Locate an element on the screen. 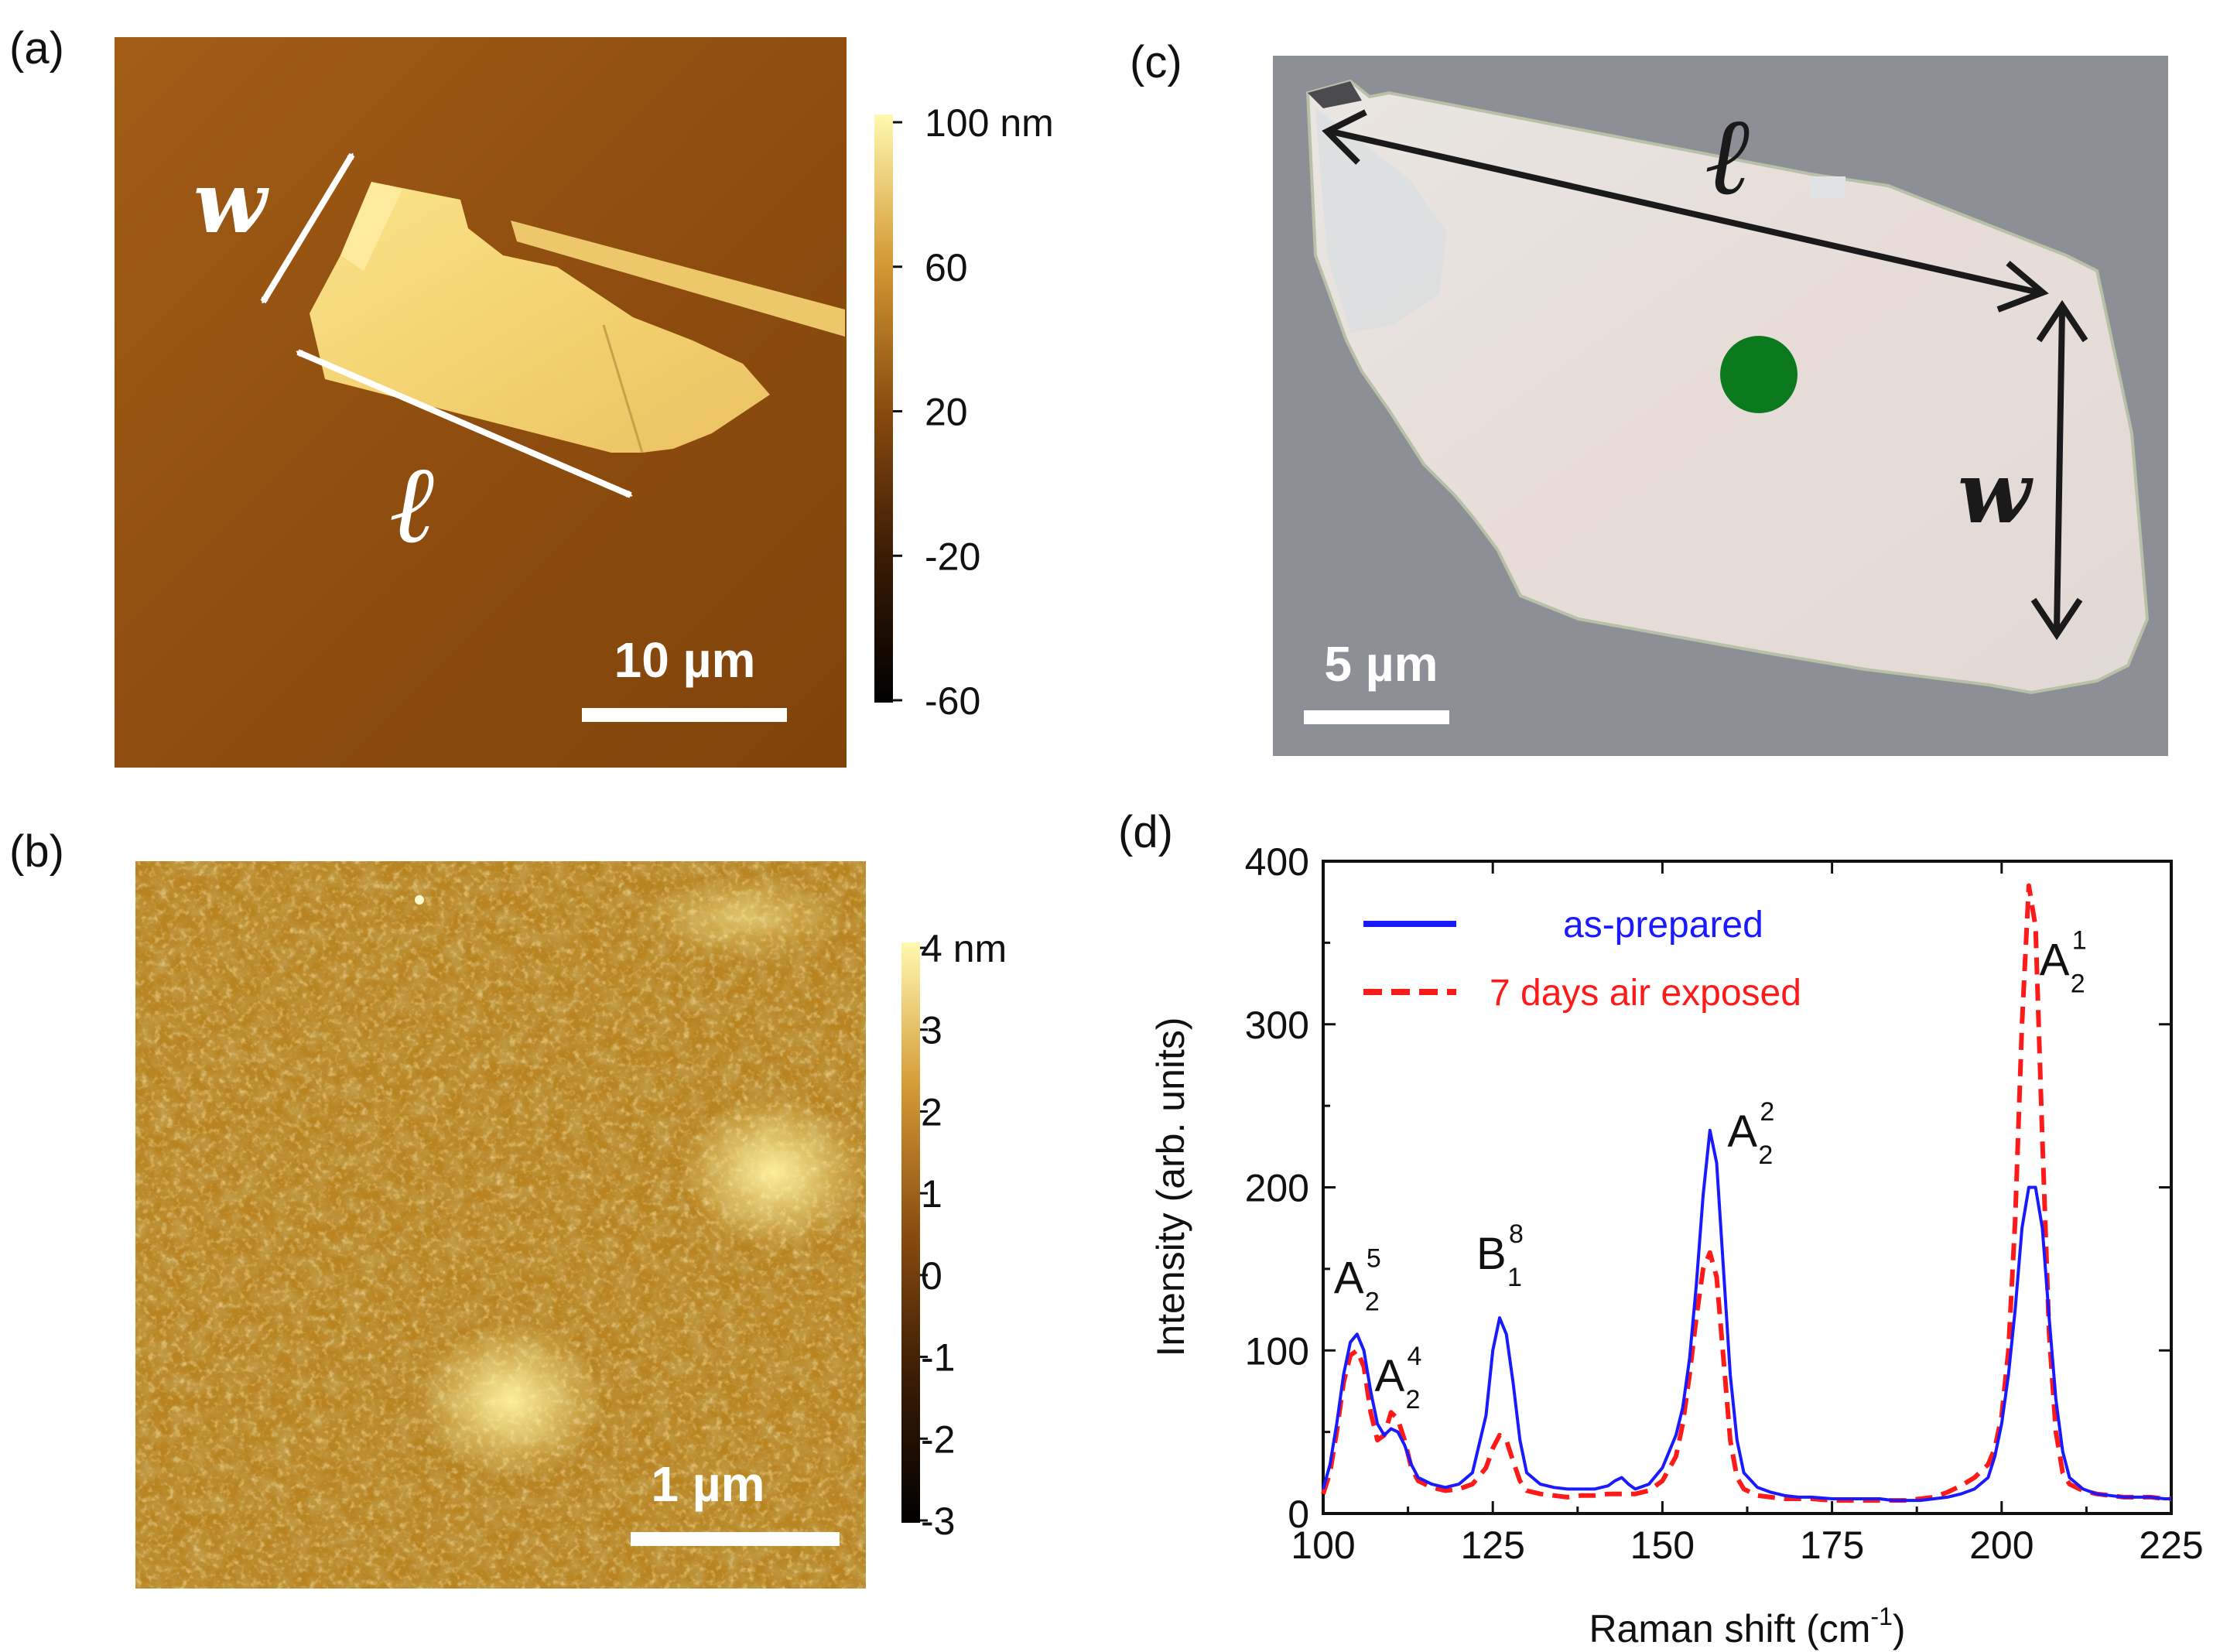 The image size is (2220, 1652). length-symbol-a: ℓ is located at coordinates (414, 505).